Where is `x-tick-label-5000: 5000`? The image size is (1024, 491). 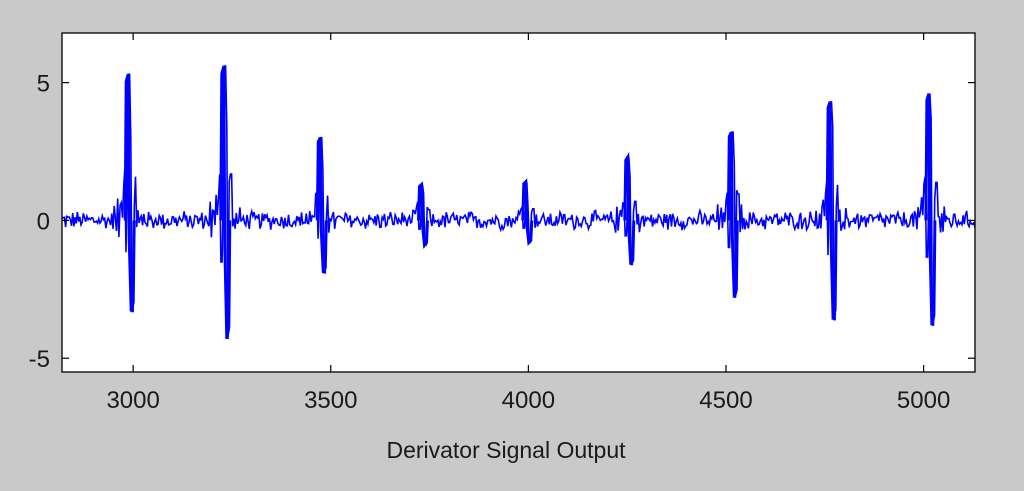 x-tick-label-5000: 5000 is located at coordinates (923, 400).